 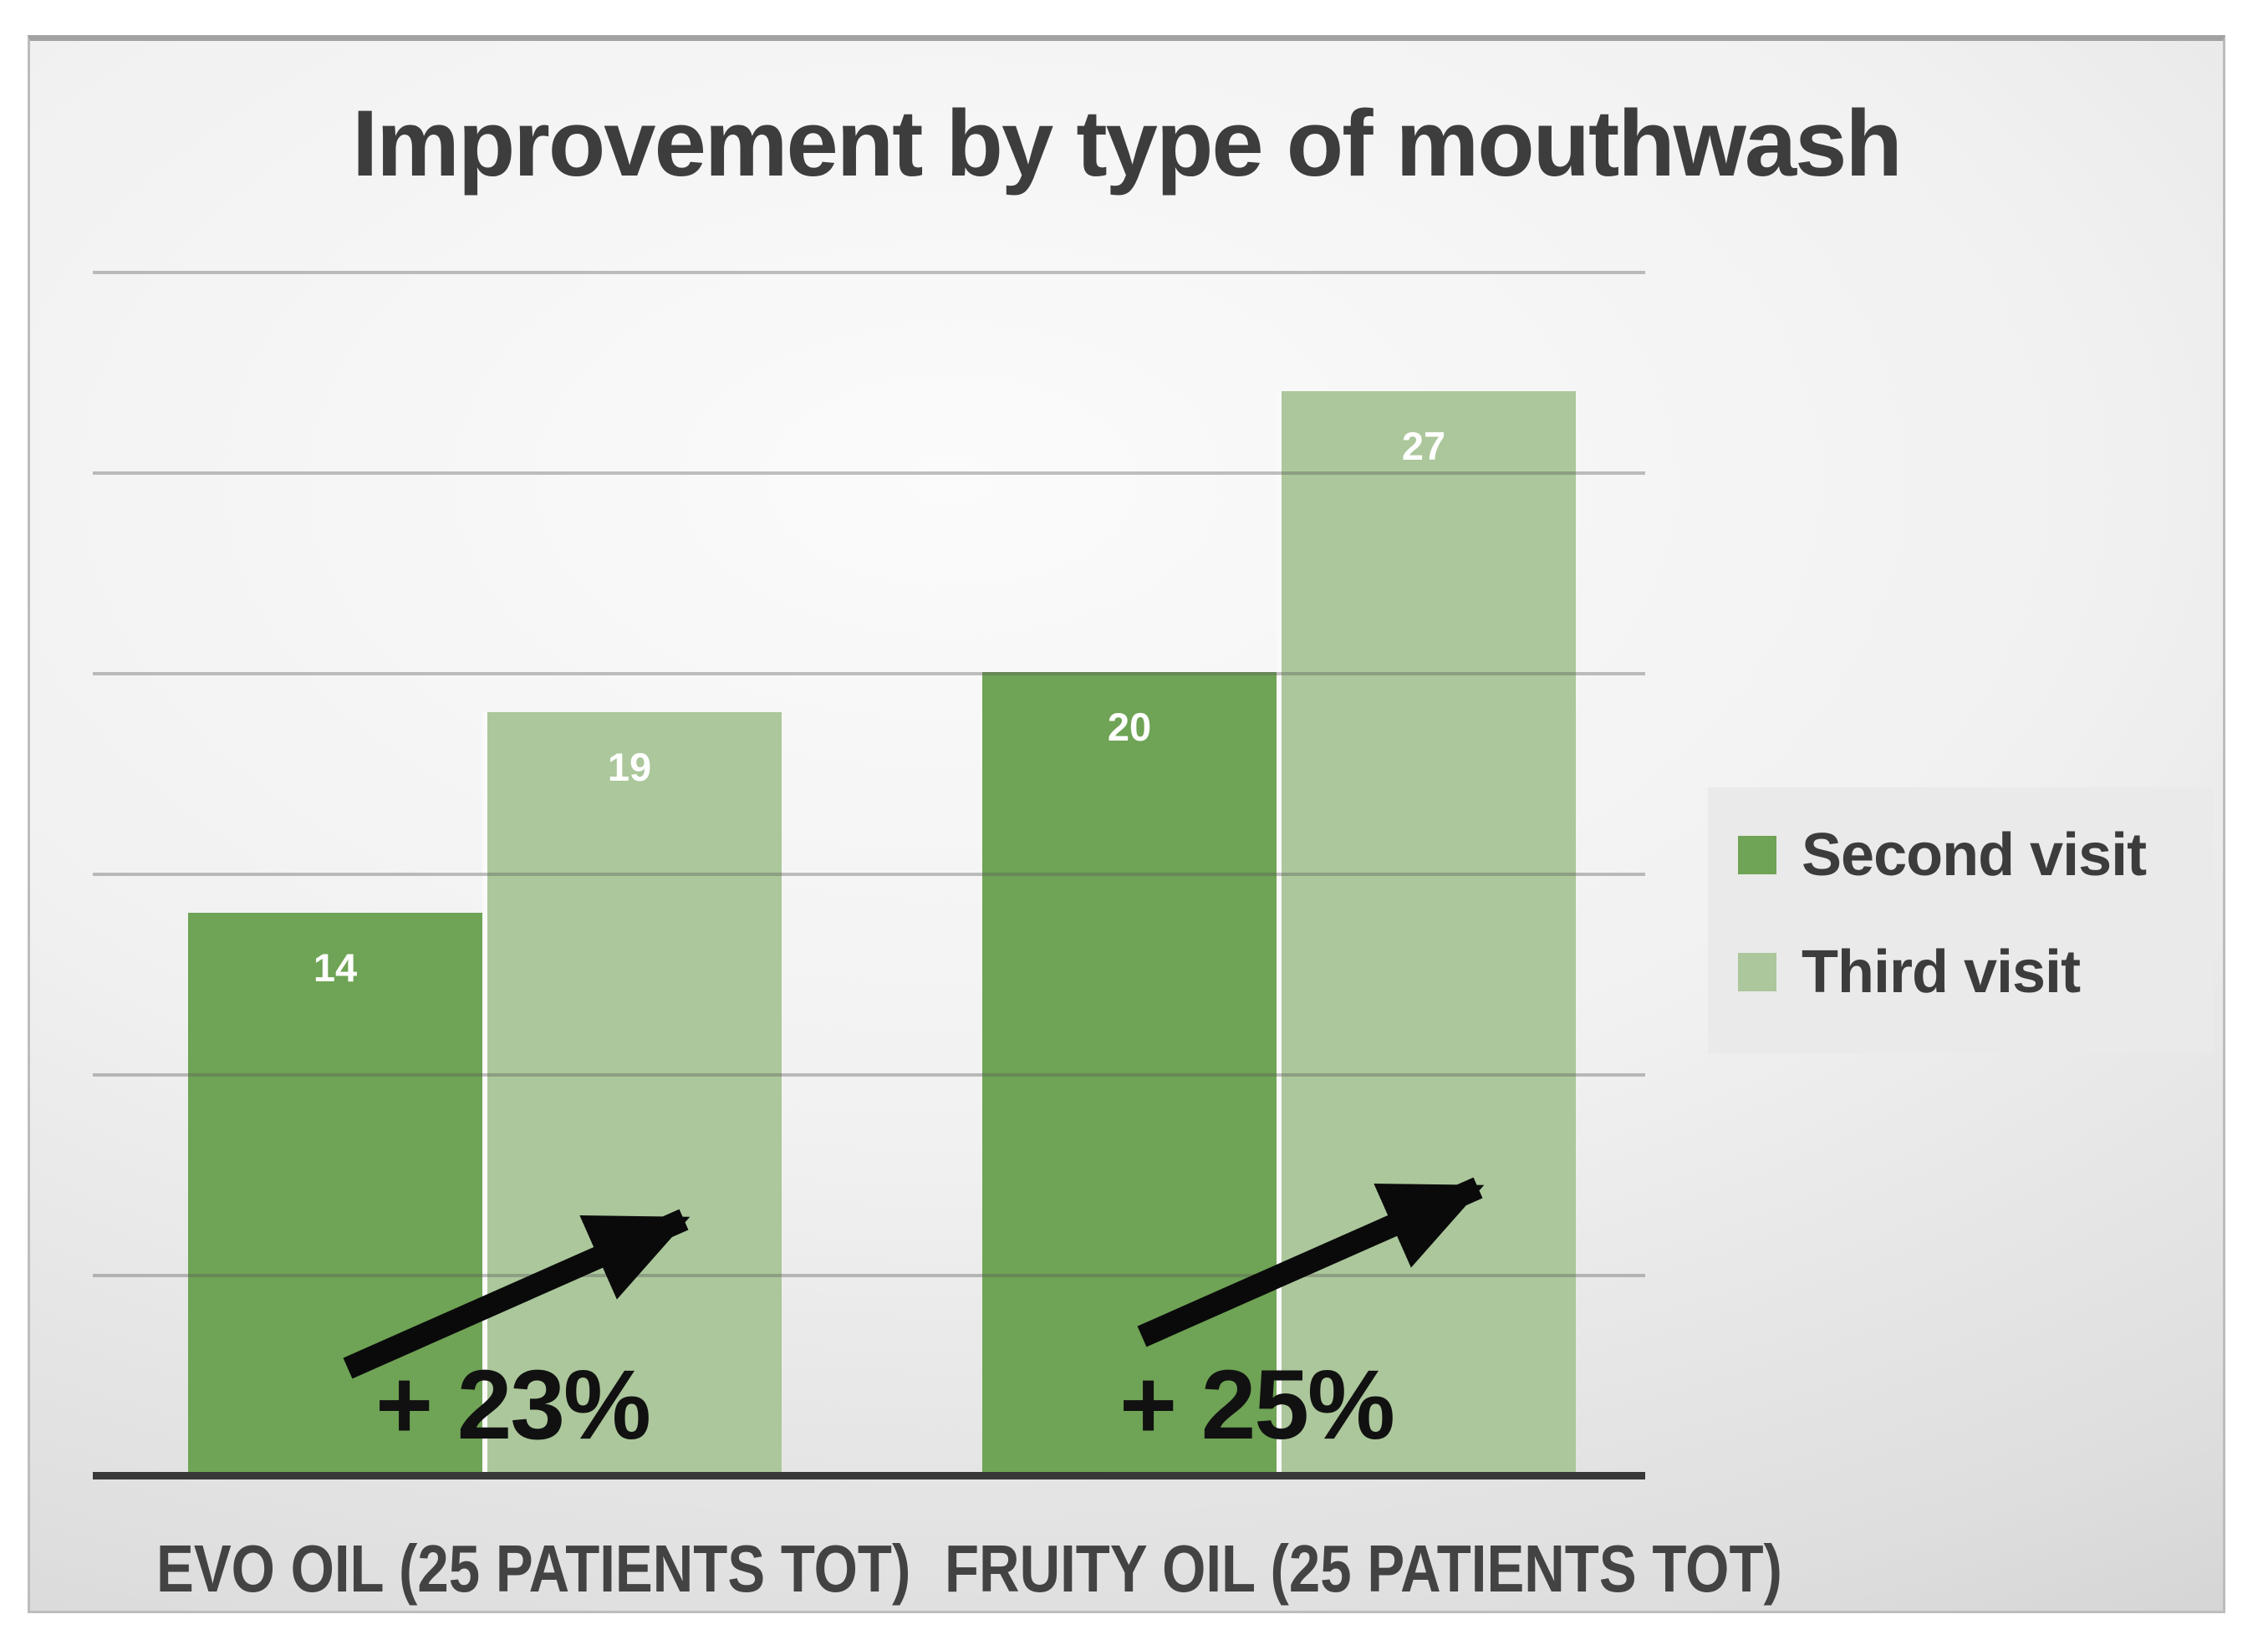 What do you see at coordinates (1129, 727) in the screenshot?
I see `bar-value-label: 20` at bounding box center [1129, 727].